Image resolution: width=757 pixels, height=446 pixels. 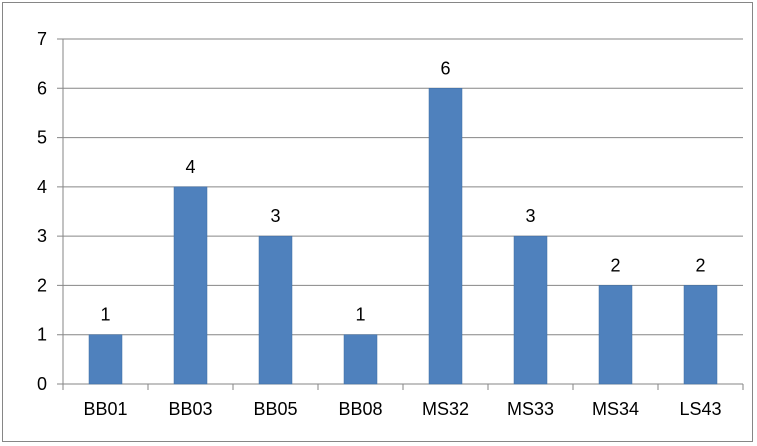 What do you see at coordinates (615, 409) in the screenshot?
I see `x-tick-label-MS34: MS34` at bounding box center [615, 409].